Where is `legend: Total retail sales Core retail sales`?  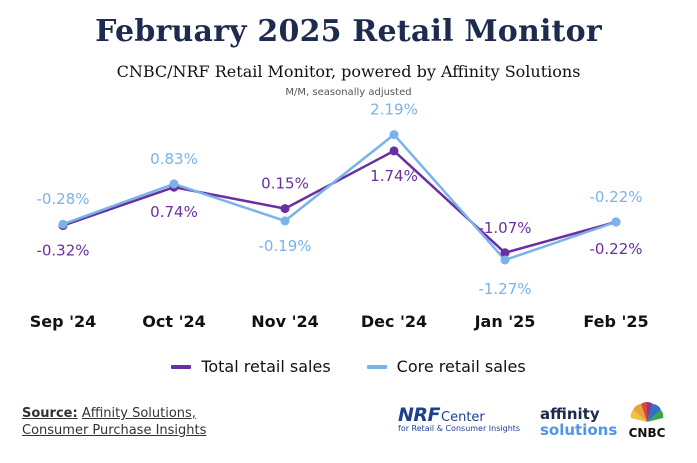
legend: Total retail sales Core retail sales is located at coordinates (348, 366).